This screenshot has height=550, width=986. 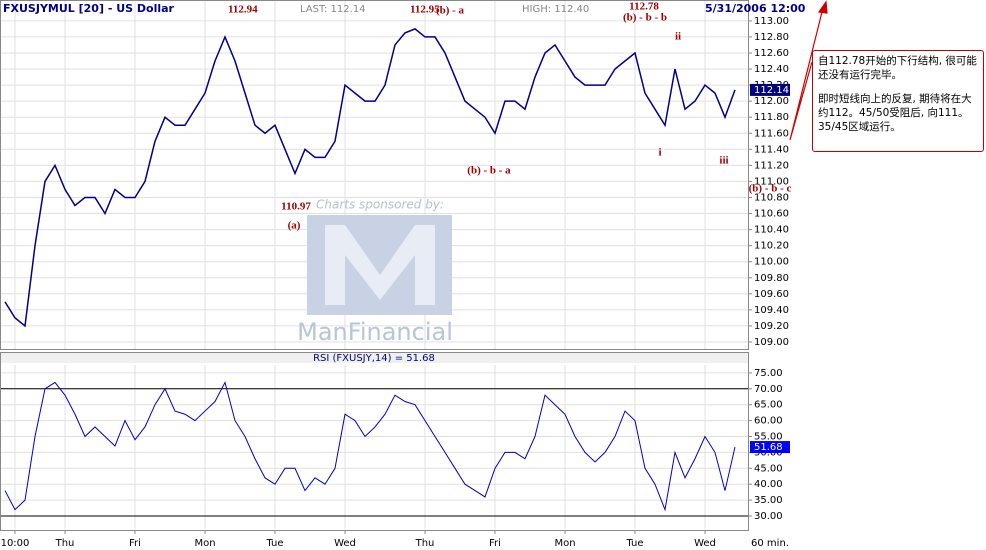 What do you see at coordinates (678, 37) in the screenshot?
I see `annotation: ii` at bounding box center [678, 37].